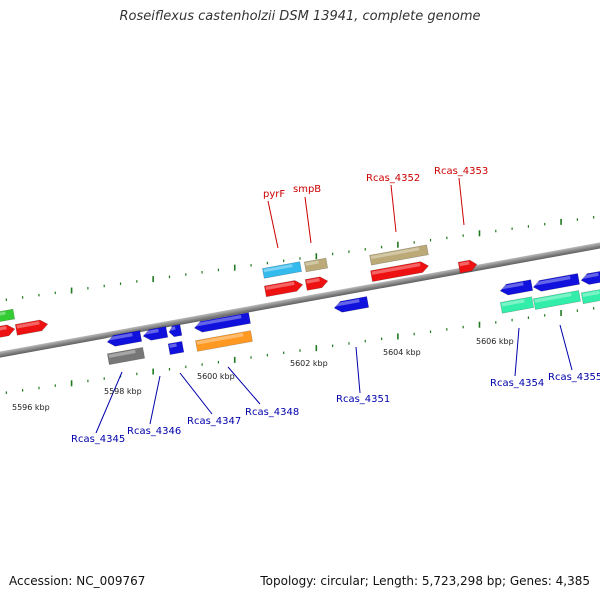 The height and width of the screenshot is (600, 600). I want to click on axis-label-5598: 5598 kbp, so click(123, 391).